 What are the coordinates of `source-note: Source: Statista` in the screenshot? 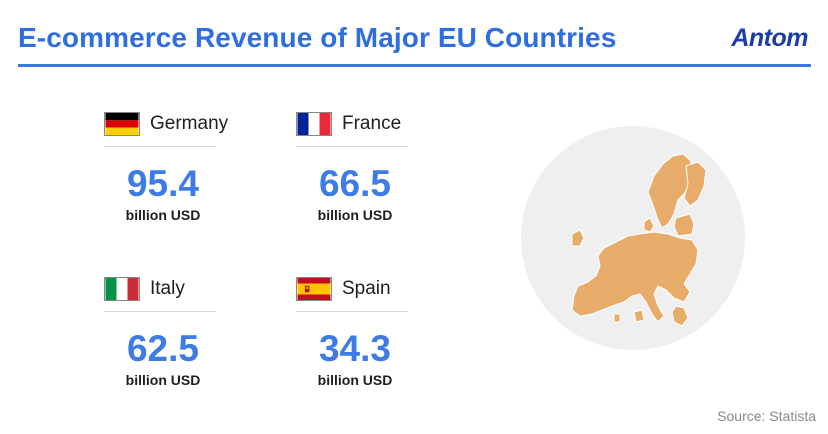 It's located at (766, 416).